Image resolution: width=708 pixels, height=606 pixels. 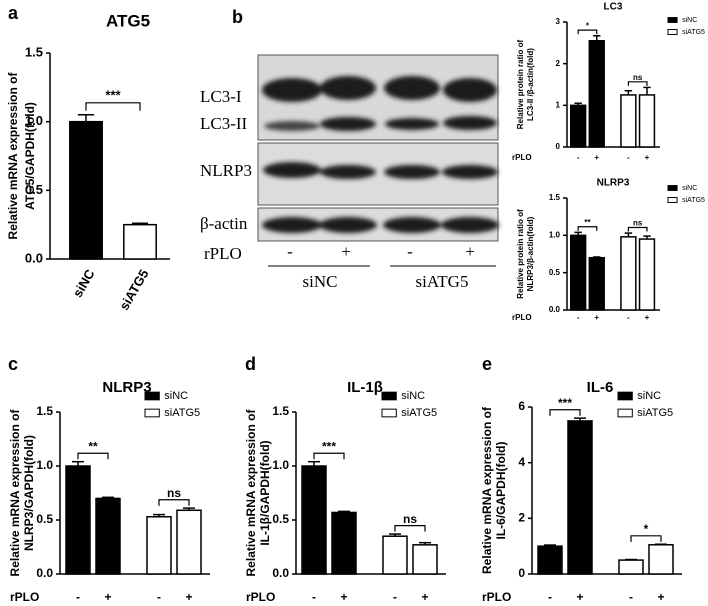 I want to click on panel-letter: d, so click(x=250, y=364).